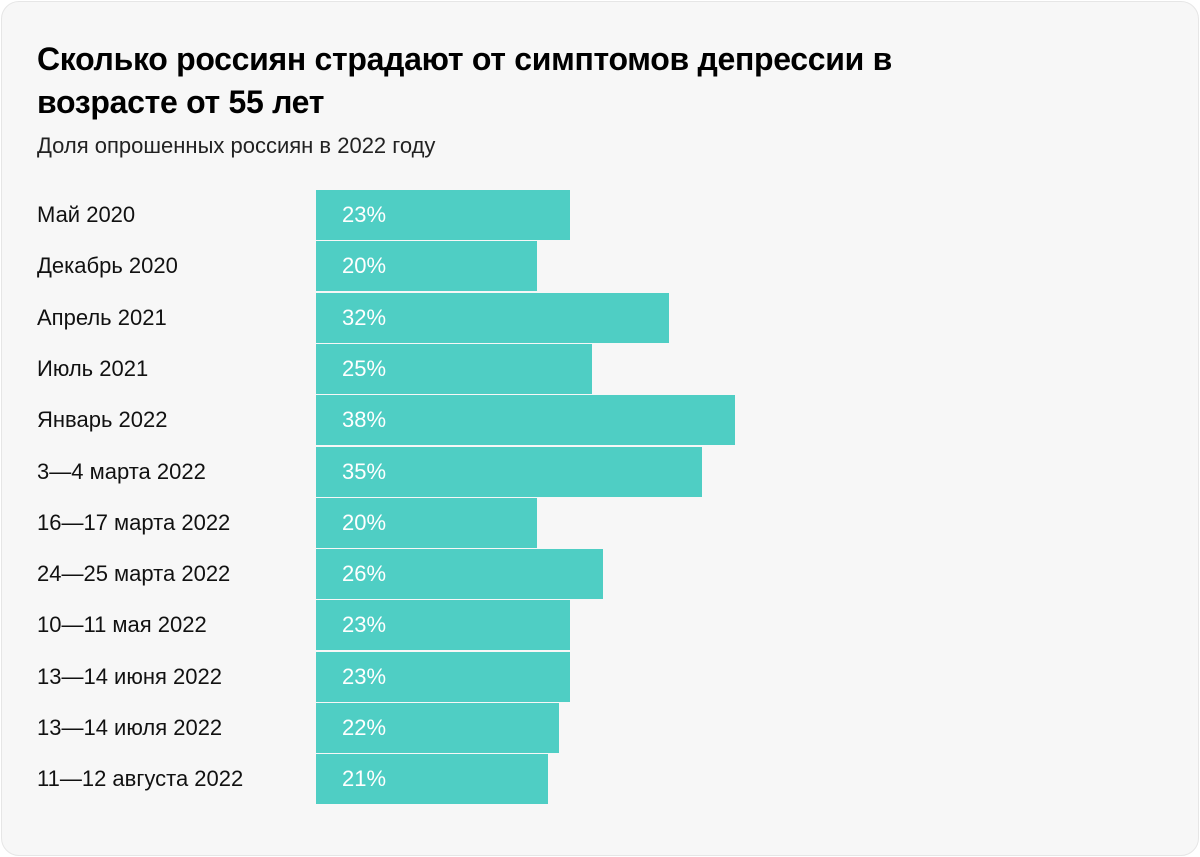 Image resolution: width=1200 pixels, height=857 pixels. What do you see at coordinates (364, 574) in the screenshot?
I see `bar-value-label: 26%` at bounding box center [364, 574].